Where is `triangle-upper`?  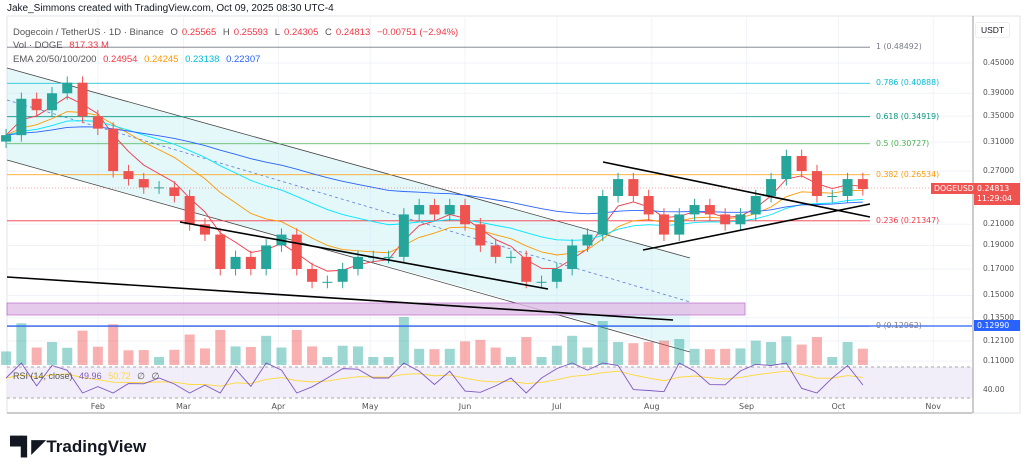 triangle-upper is located at coordinates (736, 189).